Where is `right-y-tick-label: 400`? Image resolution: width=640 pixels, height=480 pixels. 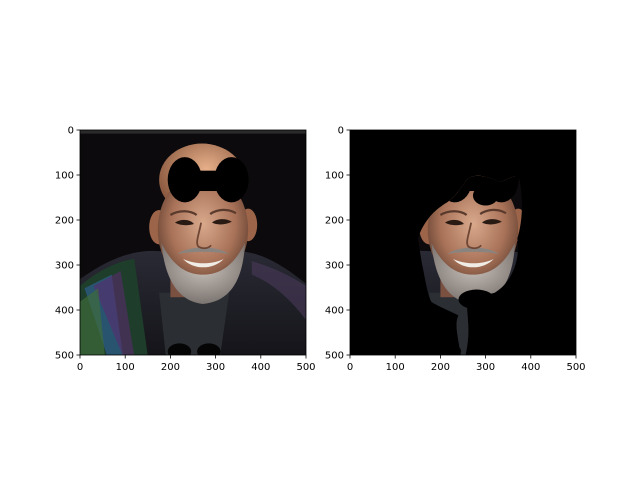 right-y-tick-label: 400 is located at coordinates (334, 311).